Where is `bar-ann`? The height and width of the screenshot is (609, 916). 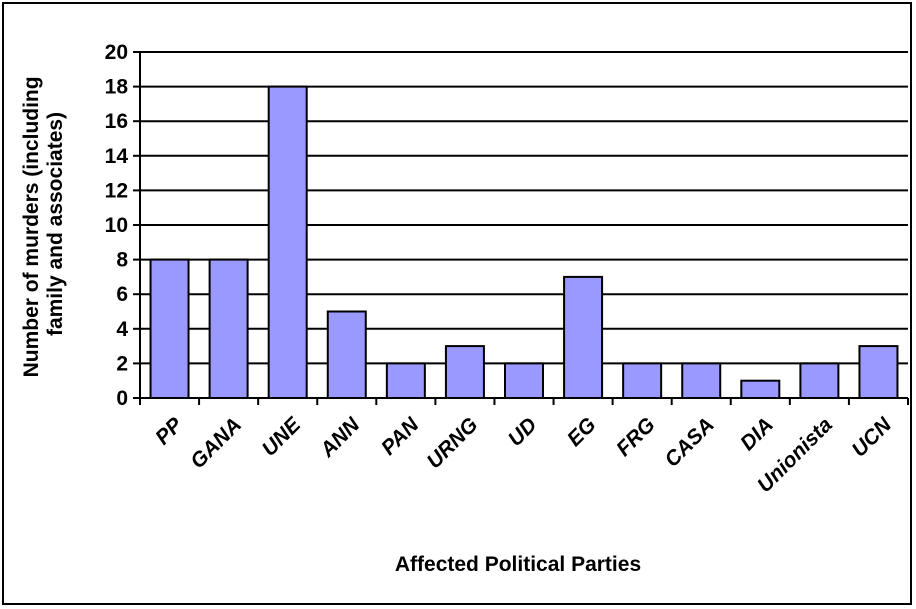 bar-ann is located at coordinates (346, 354).